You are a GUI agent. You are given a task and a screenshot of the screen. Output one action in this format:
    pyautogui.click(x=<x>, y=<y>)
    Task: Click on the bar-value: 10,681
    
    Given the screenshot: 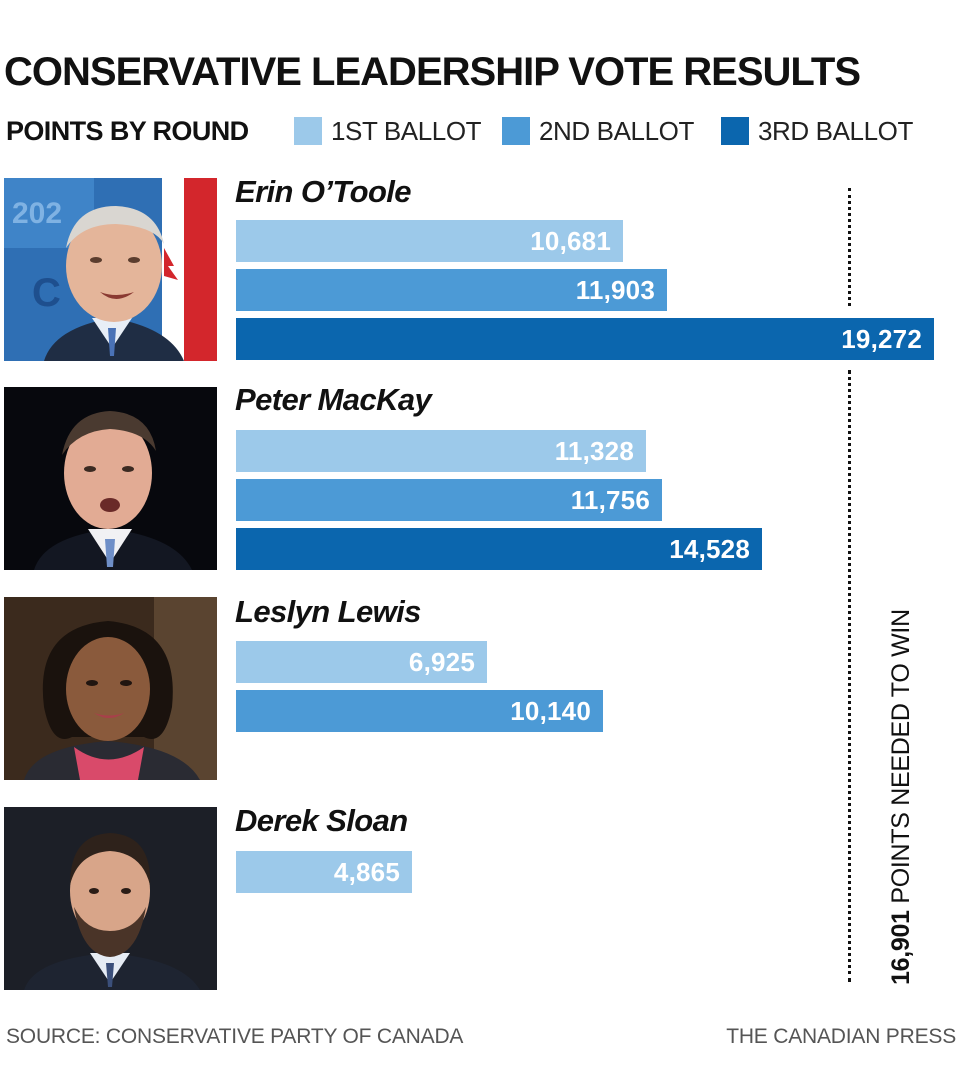 What is the action you would take?
    pyautogui.click(x=570, y=240)
    